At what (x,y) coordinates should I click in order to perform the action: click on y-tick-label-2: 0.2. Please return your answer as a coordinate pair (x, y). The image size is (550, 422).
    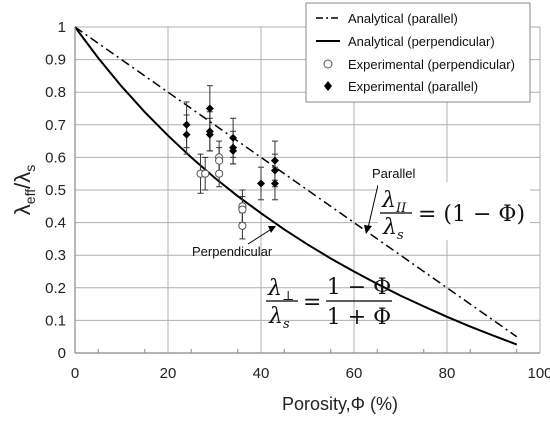
    Looking at the image, I should click on (55, 288).